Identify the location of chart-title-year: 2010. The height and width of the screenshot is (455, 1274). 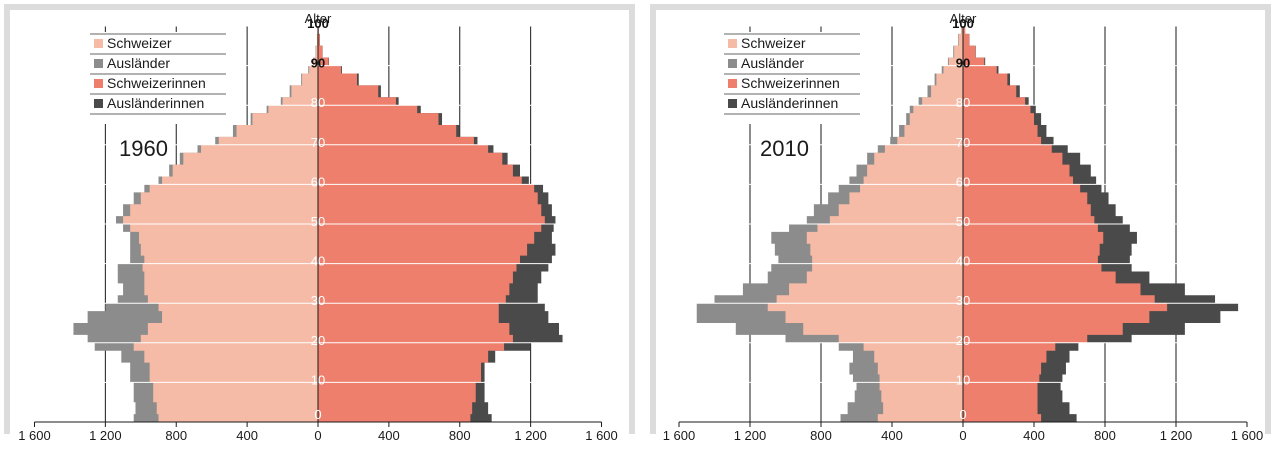
(784, 148).